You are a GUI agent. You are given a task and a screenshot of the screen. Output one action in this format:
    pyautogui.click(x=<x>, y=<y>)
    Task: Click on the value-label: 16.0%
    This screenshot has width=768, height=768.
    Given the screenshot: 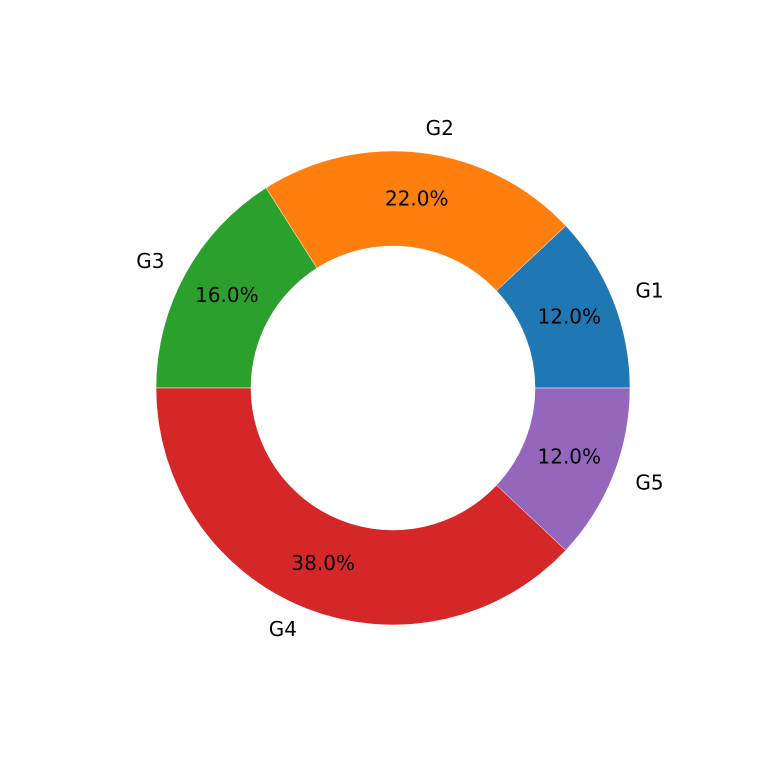 What is the action you would take?
    pyautogui.click(x=227, y=295)
    